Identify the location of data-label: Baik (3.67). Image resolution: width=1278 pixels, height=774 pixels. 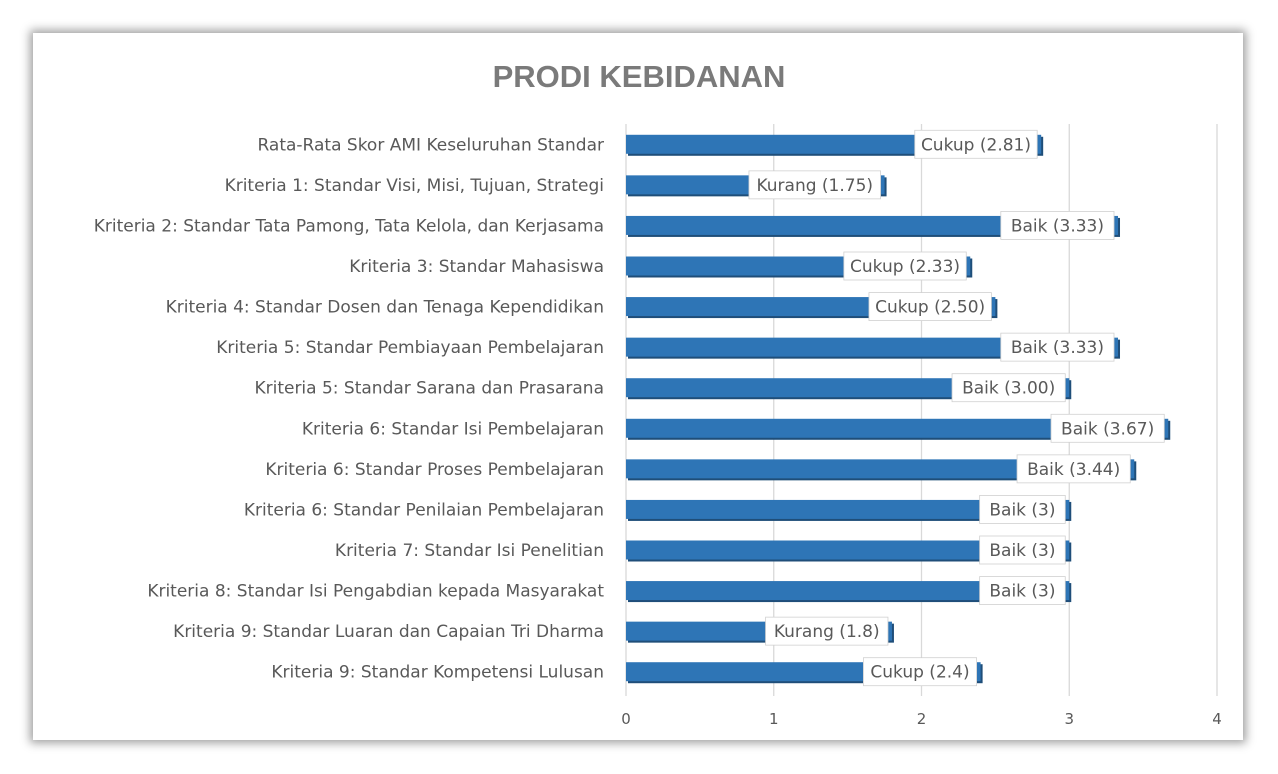
(1107, 429).